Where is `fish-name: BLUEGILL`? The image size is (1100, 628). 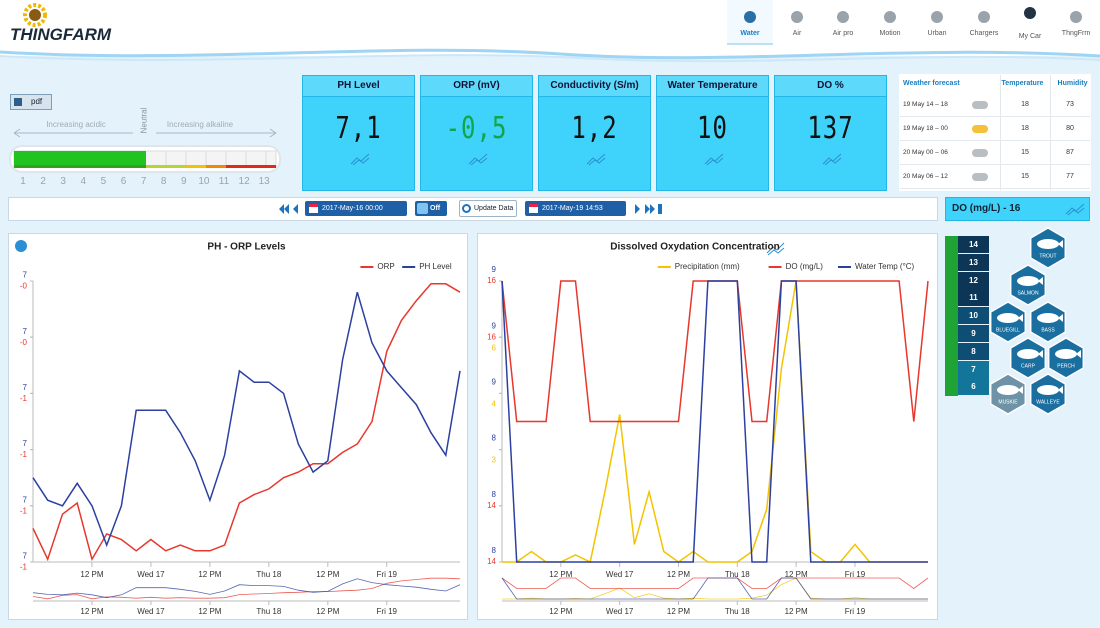 fish-name: BLUEGILL is located at coordinates (1008, 330).